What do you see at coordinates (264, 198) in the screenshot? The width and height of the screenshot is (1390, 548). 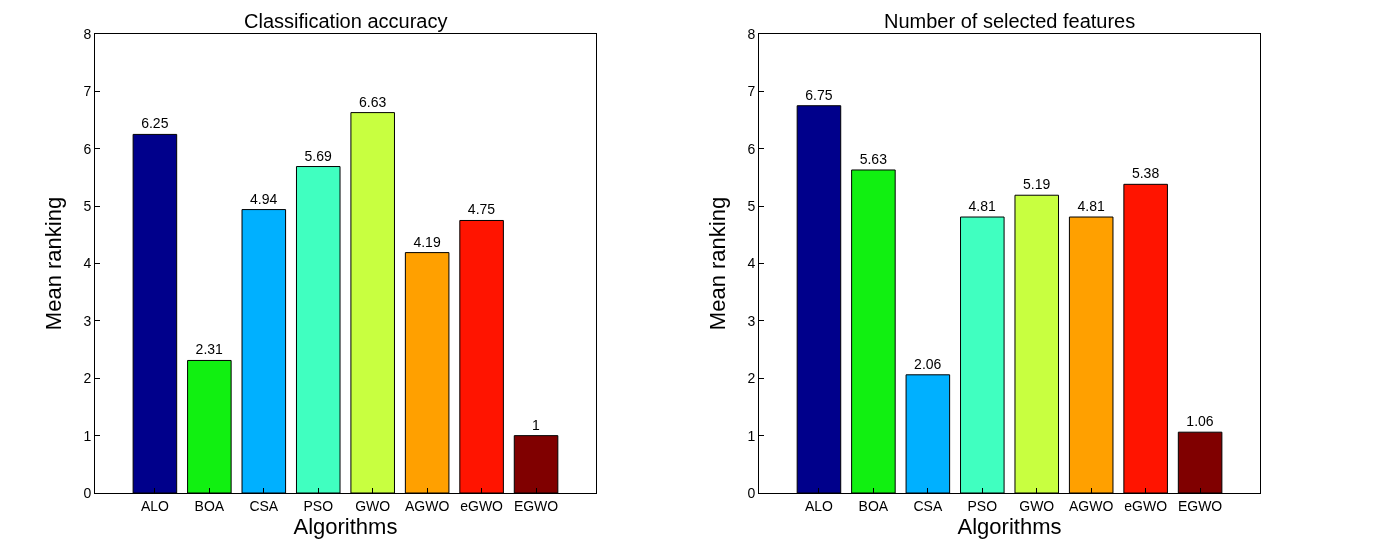 I see `data-label: 4.94` at bounding box center [264, 198].